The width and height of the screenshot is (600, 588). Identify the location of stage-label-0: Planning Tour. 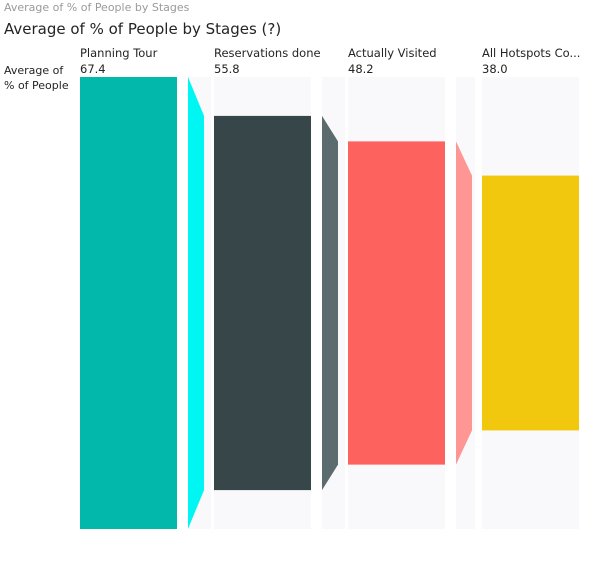
(119, 53).